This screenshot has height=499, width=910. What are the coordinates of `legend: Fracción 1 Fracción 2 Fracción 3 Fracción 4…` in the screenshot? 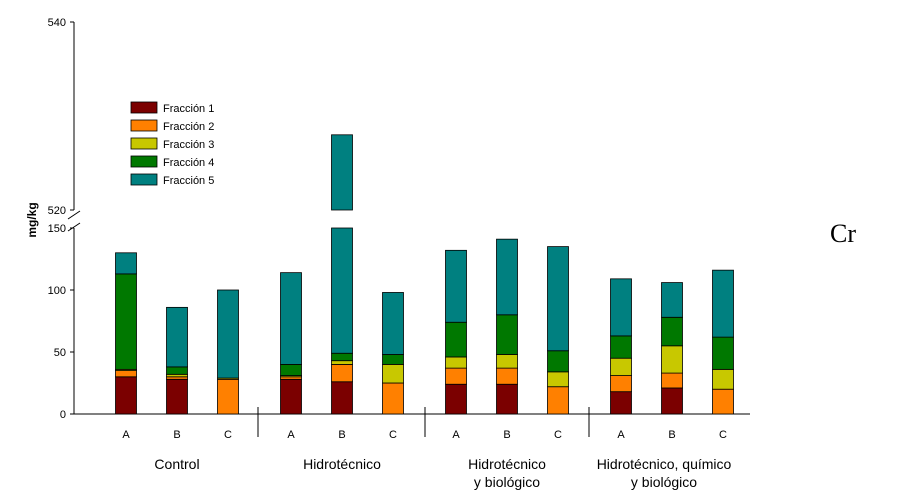 It's located at (172, 144).